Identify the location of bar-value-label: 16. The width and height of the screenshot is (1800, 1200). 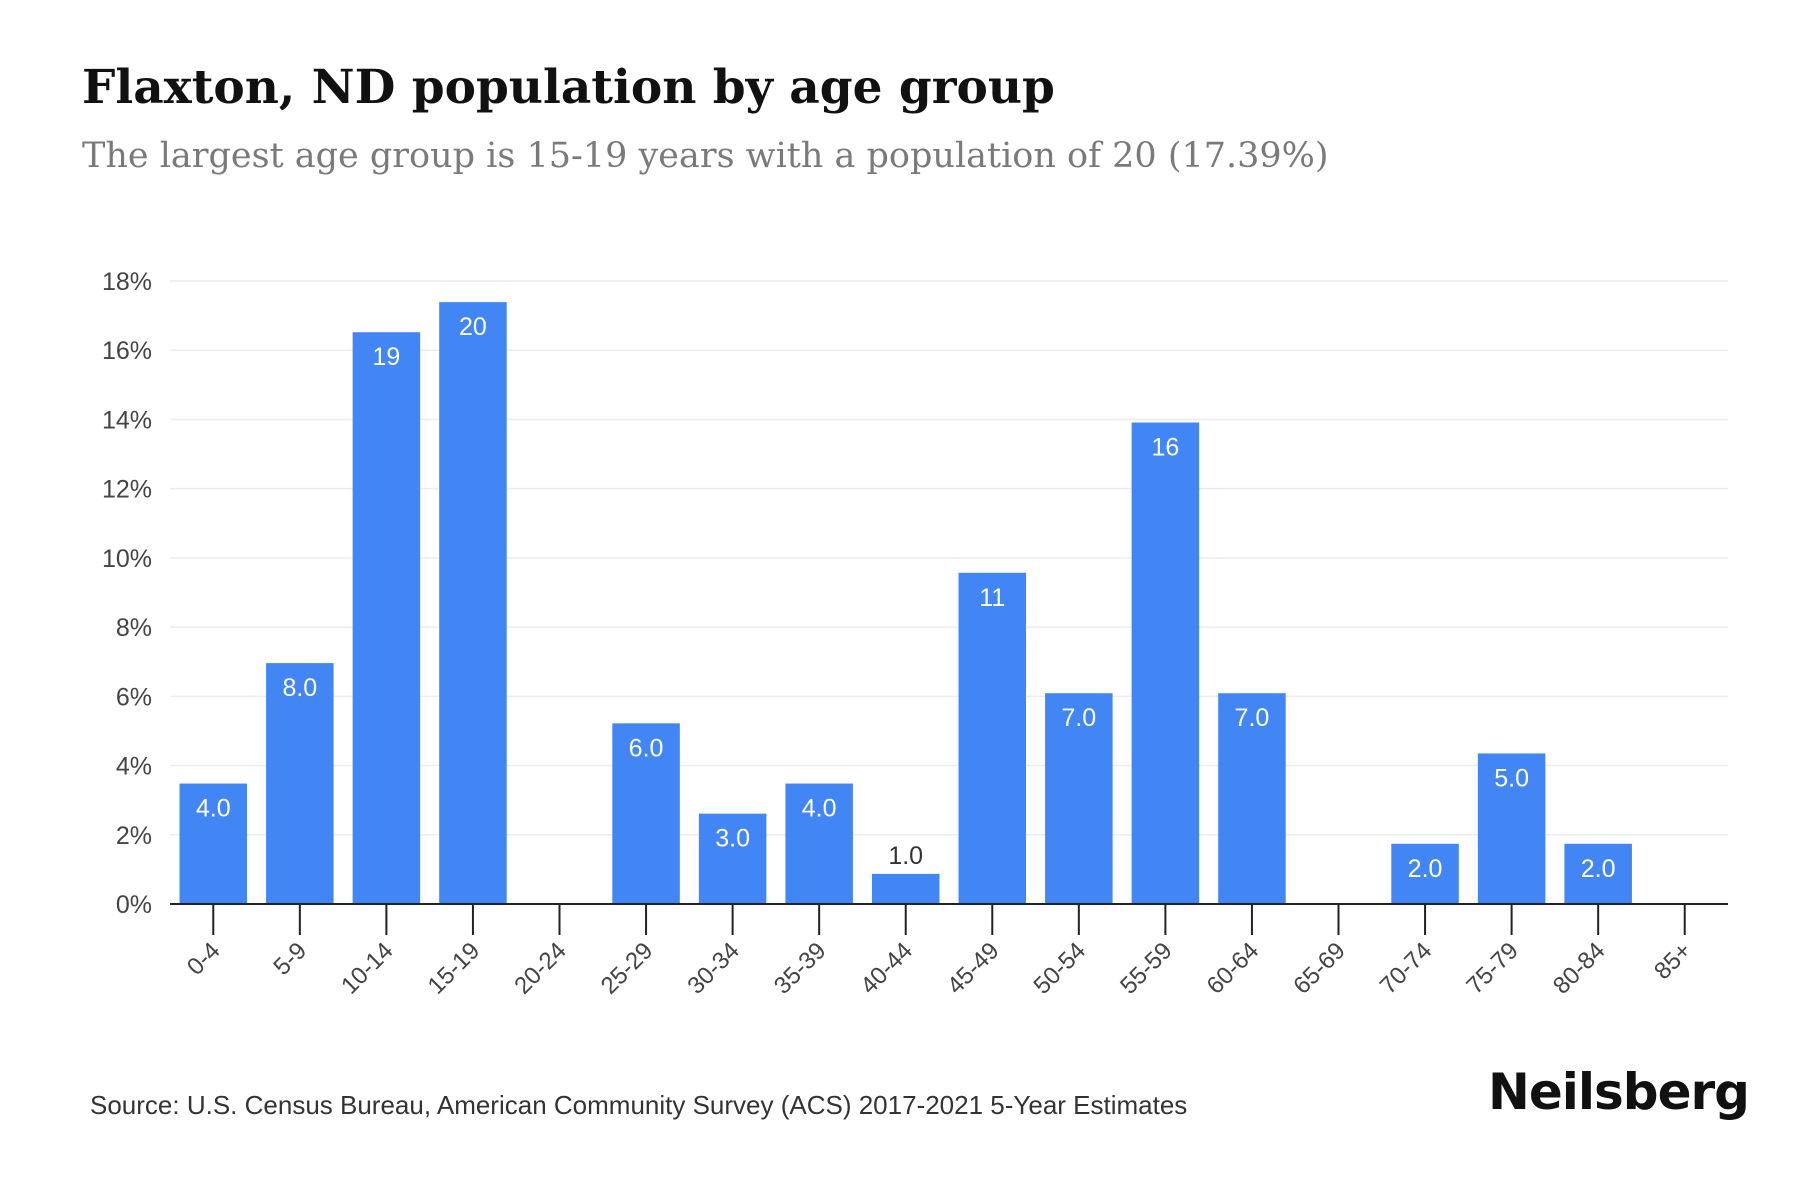
(1165, 448).